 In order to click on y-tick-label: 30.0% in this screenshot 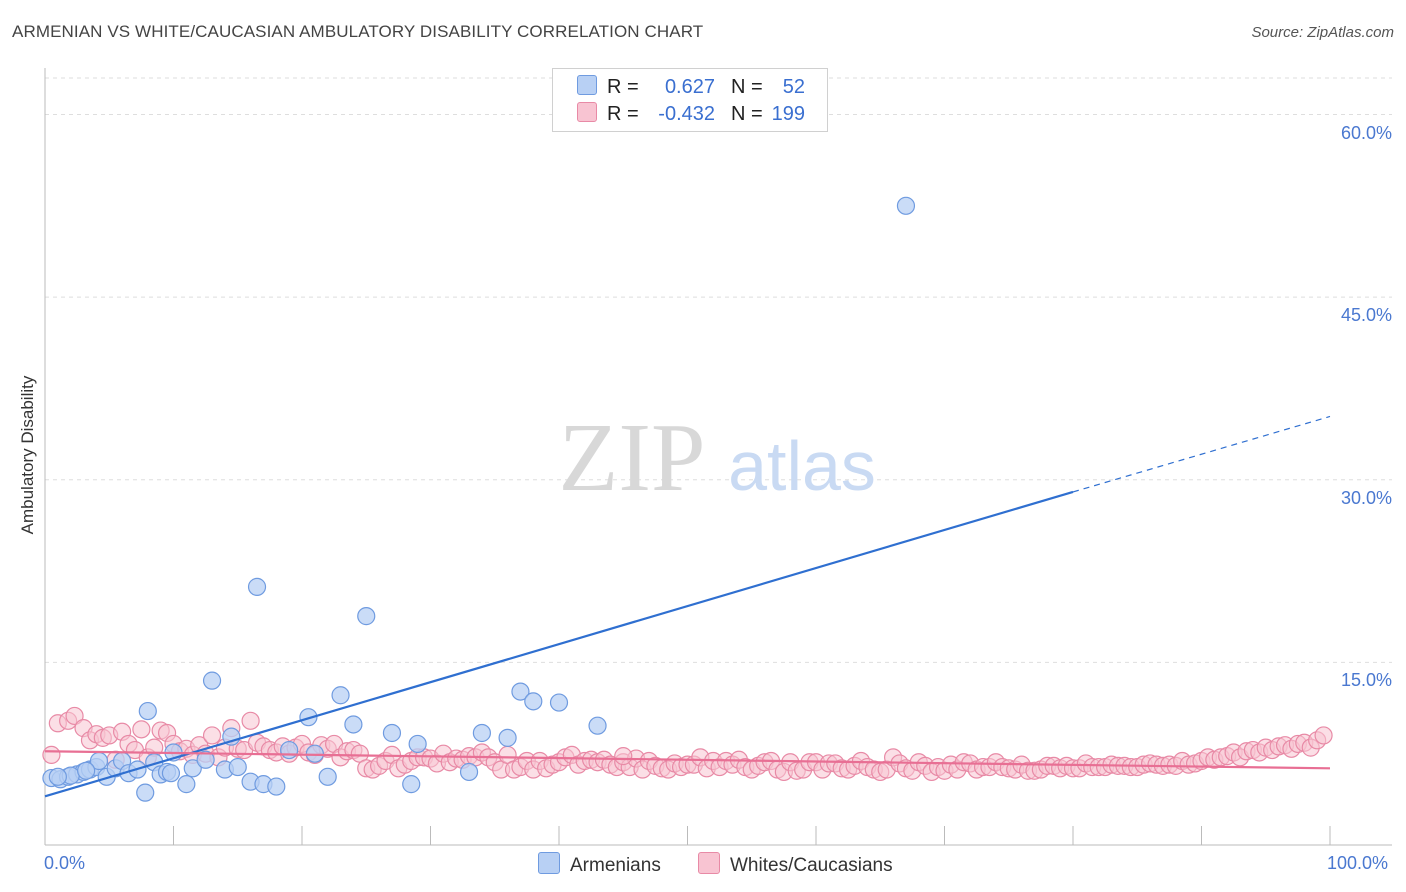, I will do `click(1366, 497)`.